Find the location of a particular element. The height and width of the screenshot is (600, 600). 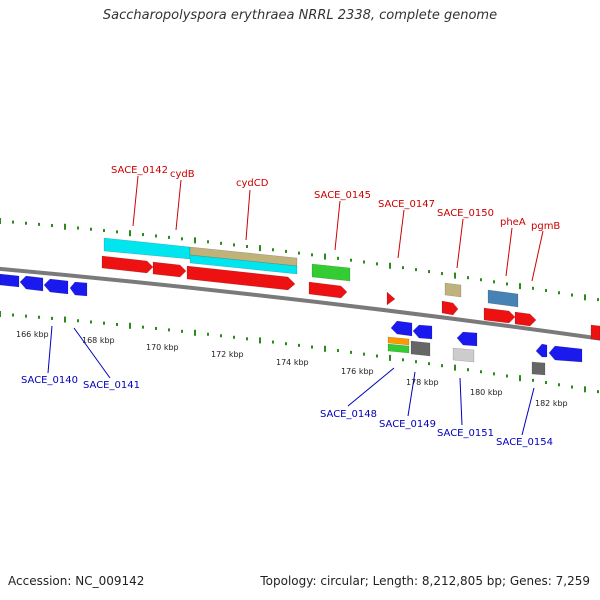

accession-text: Accession: NC_009142 is located at coordinates (76, 581).